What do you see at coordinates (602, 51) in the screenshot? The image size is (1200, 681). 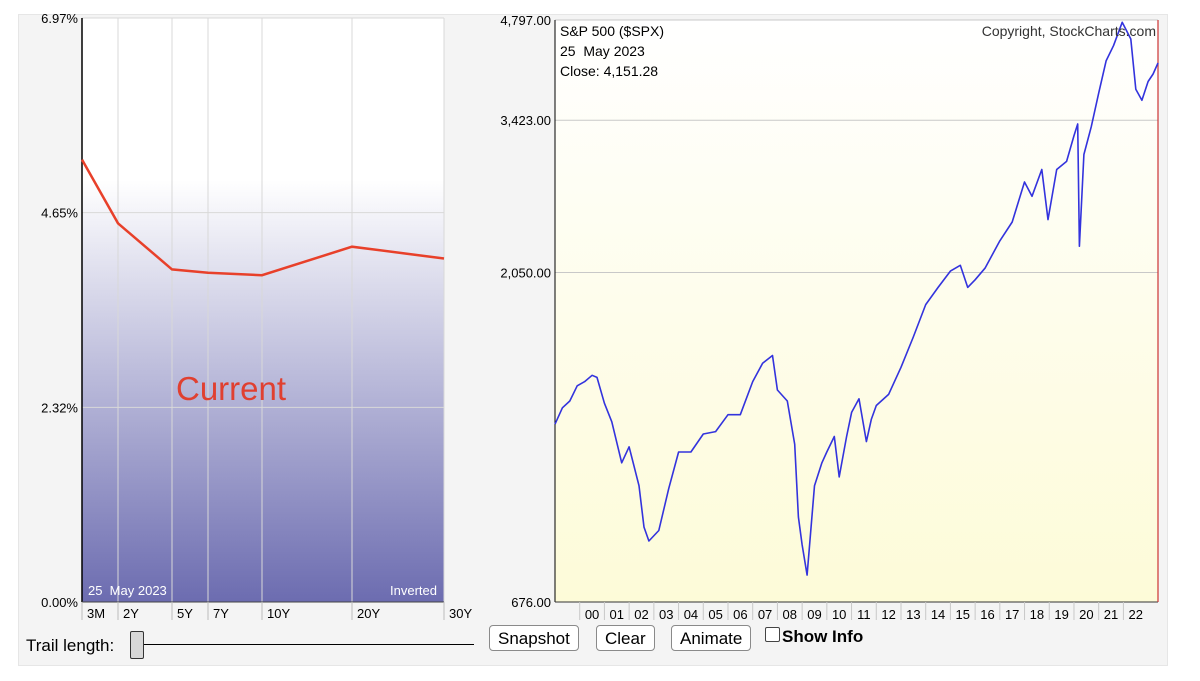 I see `sp500-date: 25 May 2023` at bounding box center [602, 51].